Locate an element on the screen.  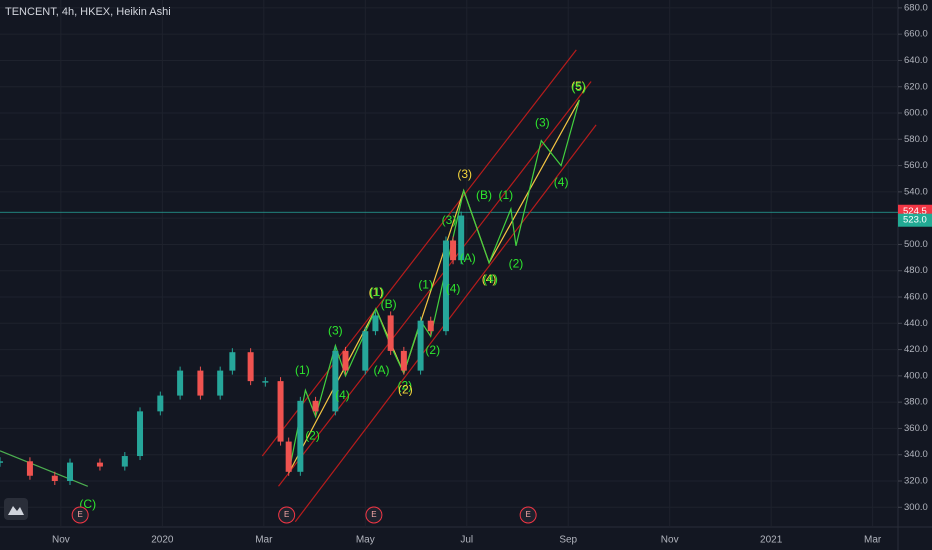
logo-box is located at coordinates (16, 509).